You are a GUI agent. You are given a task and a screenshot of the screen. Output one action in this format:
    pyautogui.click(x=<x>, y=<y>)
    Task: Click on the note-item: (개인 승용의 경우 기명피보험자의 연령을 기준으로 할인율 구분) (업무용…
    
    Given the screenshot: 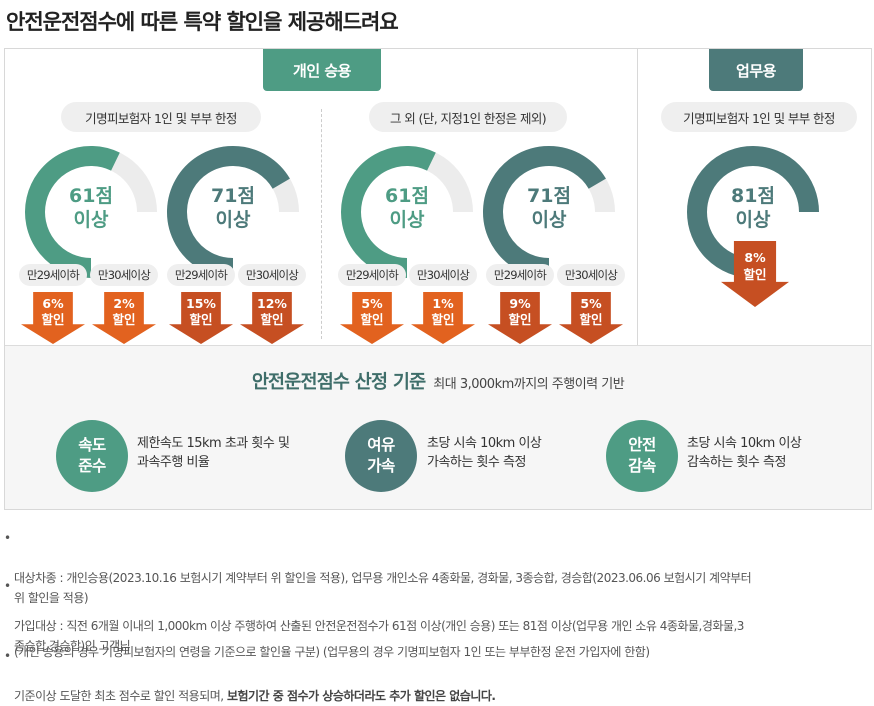 What is the action you would take?
    pyautogui.click(x=444, y=642)
    